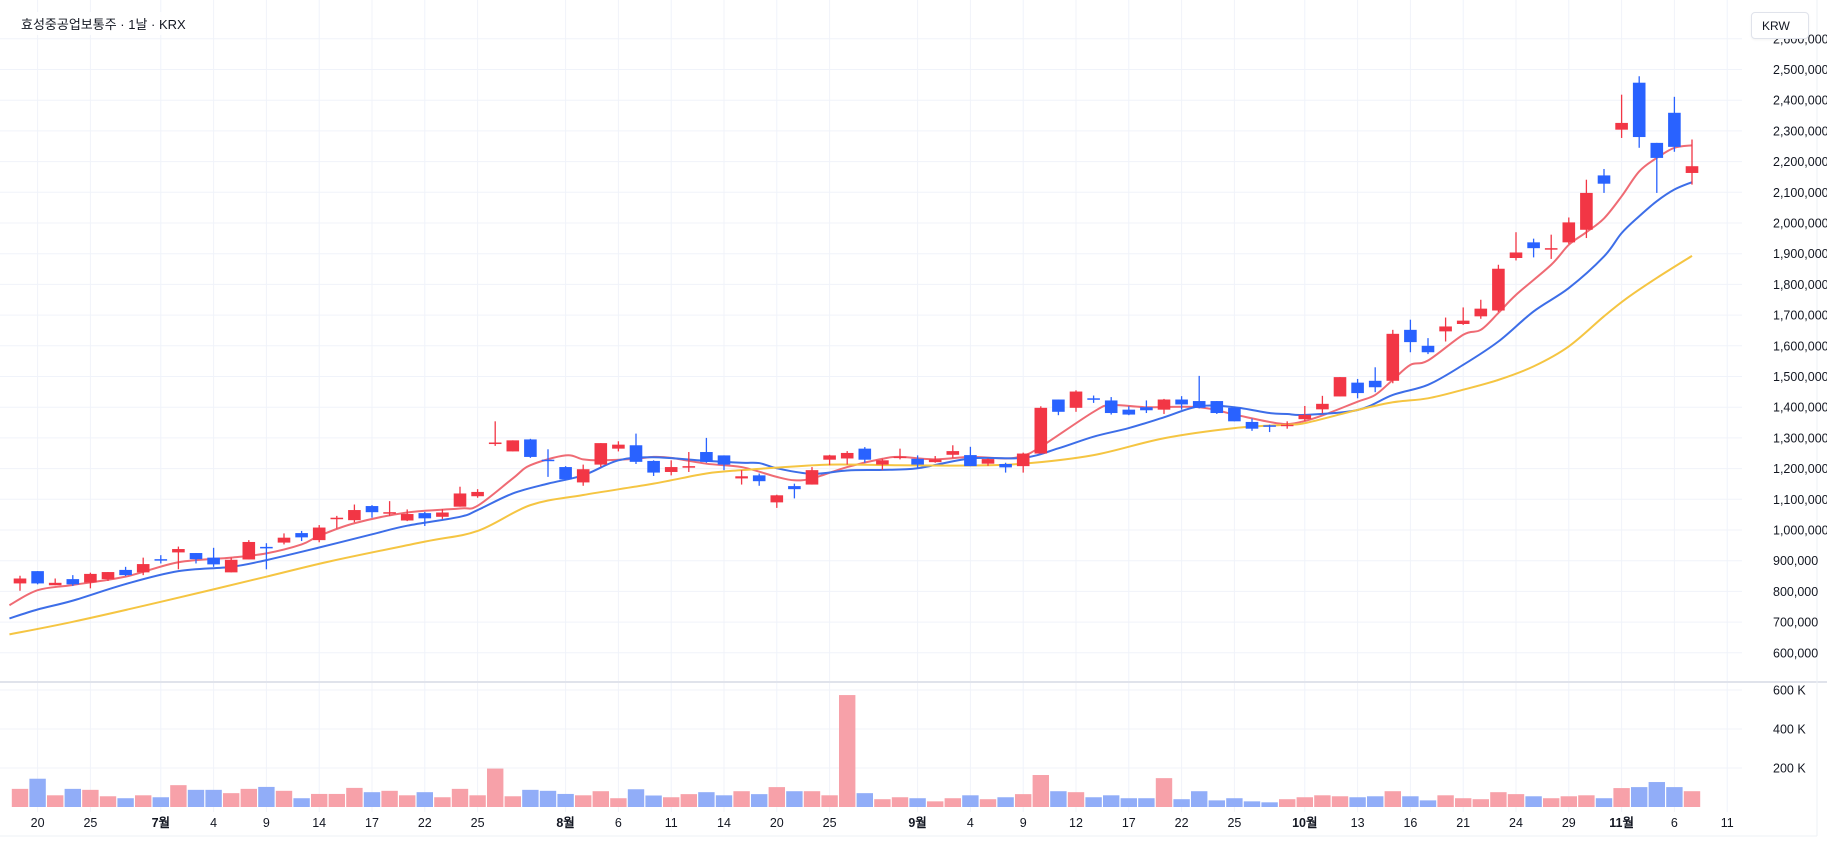  Describe the element at coordinates (777, 823) in the screenshot. I see `time-tick-label: 20` at that location.